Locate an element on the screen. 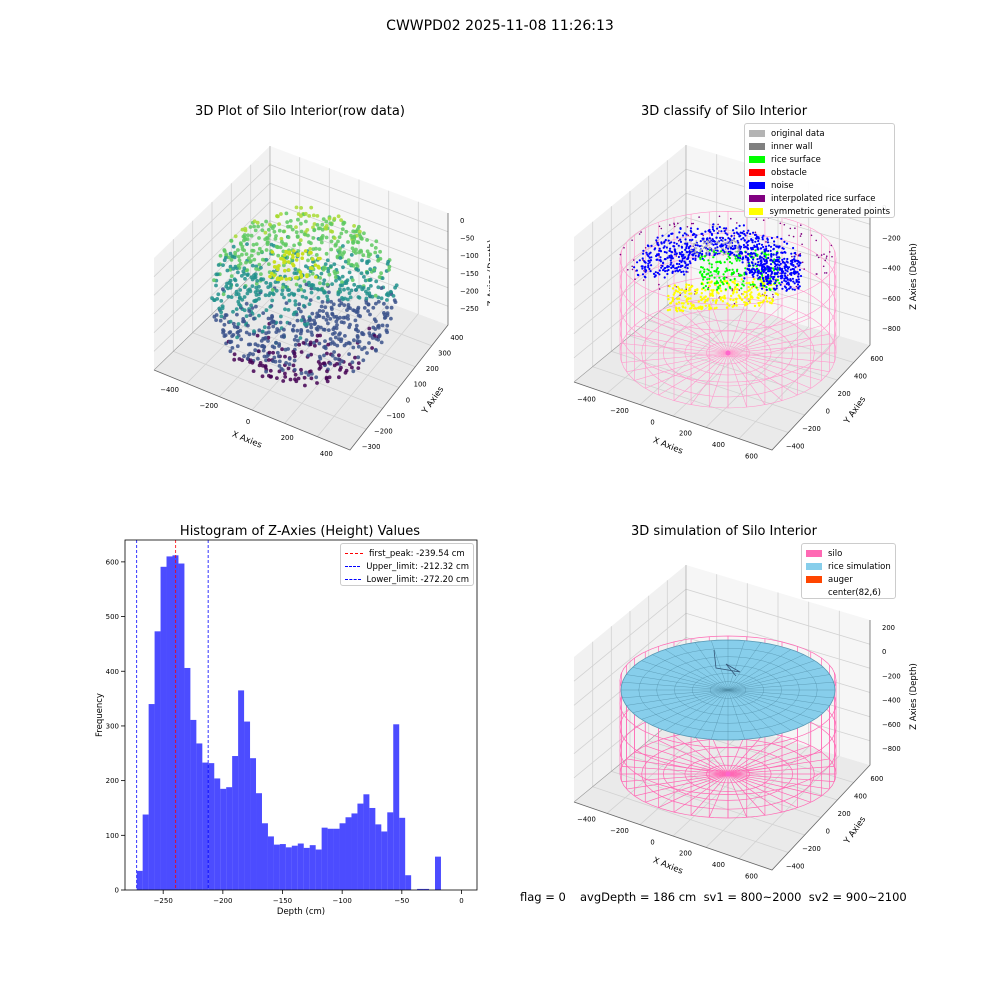 This screenshot has width=1000, height=1000. sim-z-tick-label: −200 is located at coordinates (891, 676).